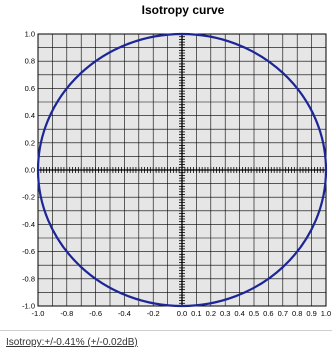 This screenshot has height=356, width=332. Describe the element at coordinates (30, 115) in the screenshot. I see `y-tick-label: 0.4` at that location.